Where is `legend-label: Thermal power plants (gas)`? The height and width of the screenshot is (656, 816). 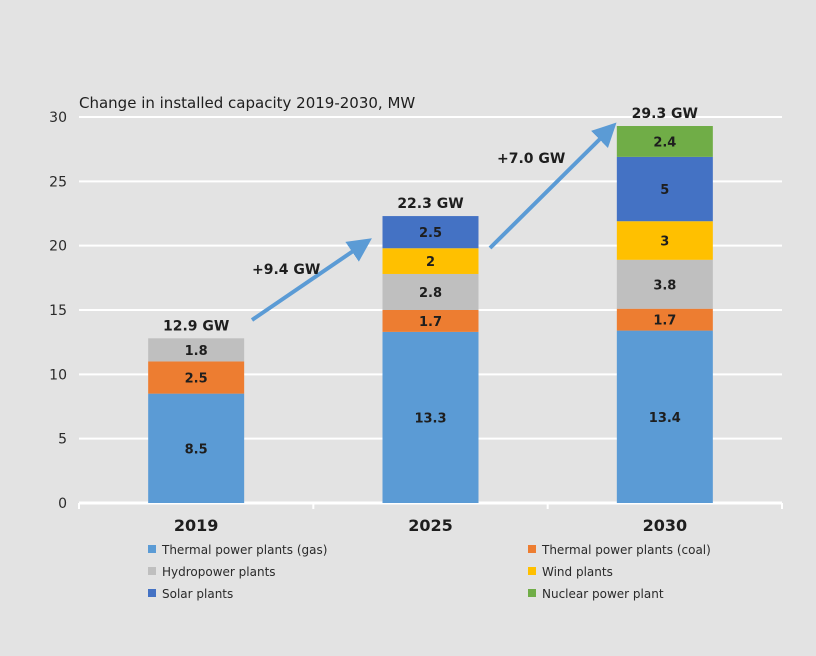 legend-label: Thermal power plants (gas) is located at coordinates (244, 550).